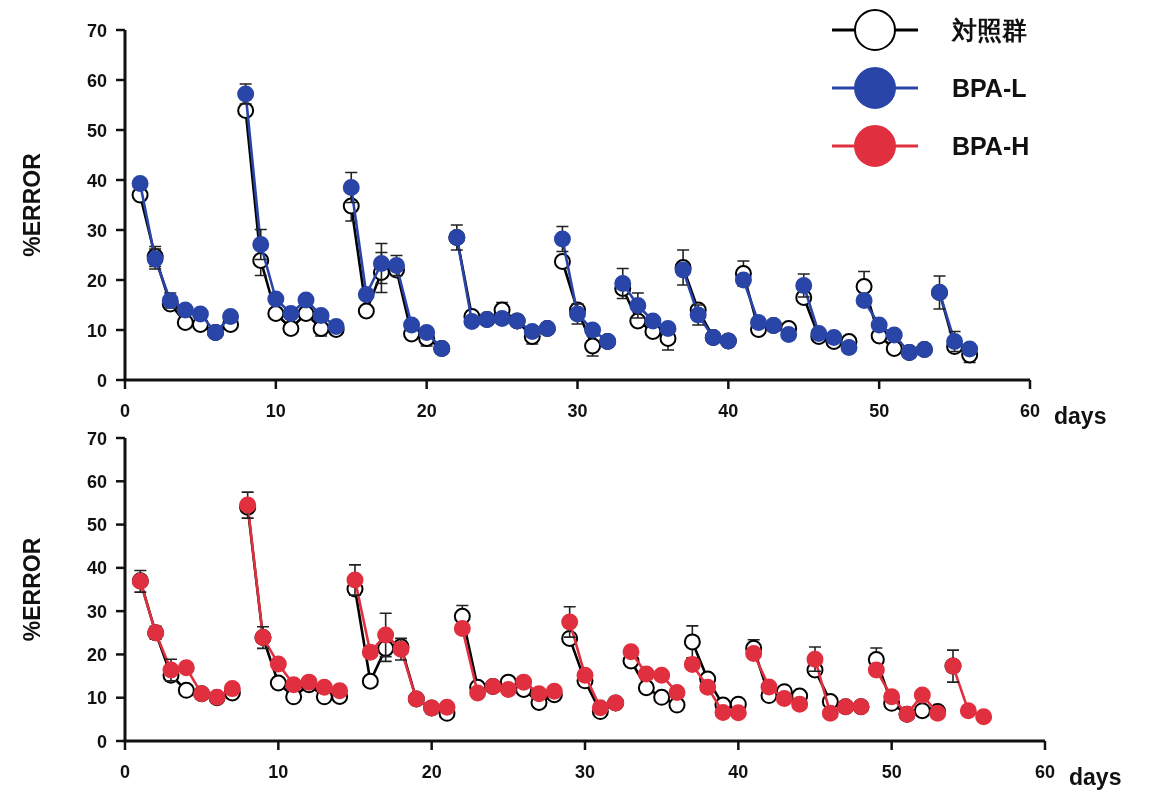  What do you see at coordinates (991, 146) in the screenshot?
I see `legend-label: BPA-H` at bounding box center [991, 146].